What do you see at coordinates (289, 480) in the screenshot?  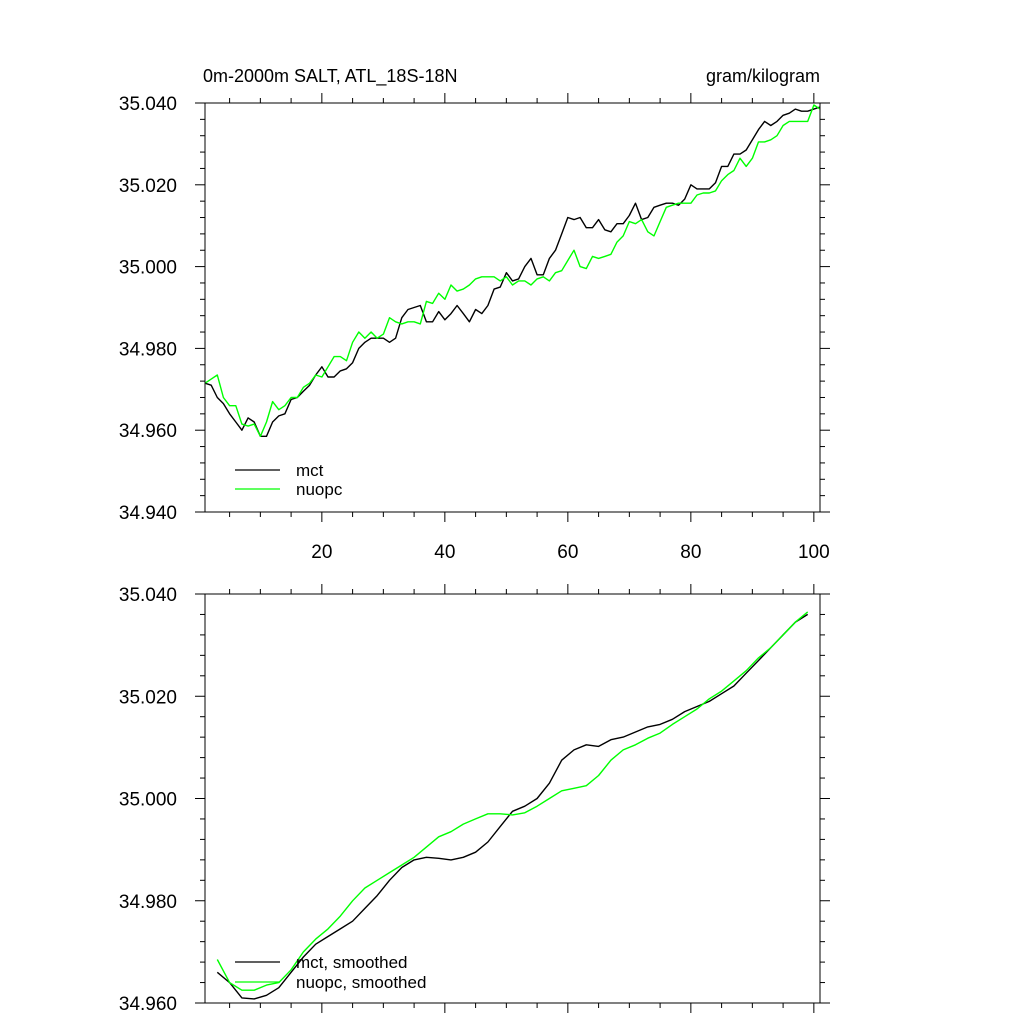 I see `raw-panel-legend: mct nuopc` at bounding box center [289, 480].